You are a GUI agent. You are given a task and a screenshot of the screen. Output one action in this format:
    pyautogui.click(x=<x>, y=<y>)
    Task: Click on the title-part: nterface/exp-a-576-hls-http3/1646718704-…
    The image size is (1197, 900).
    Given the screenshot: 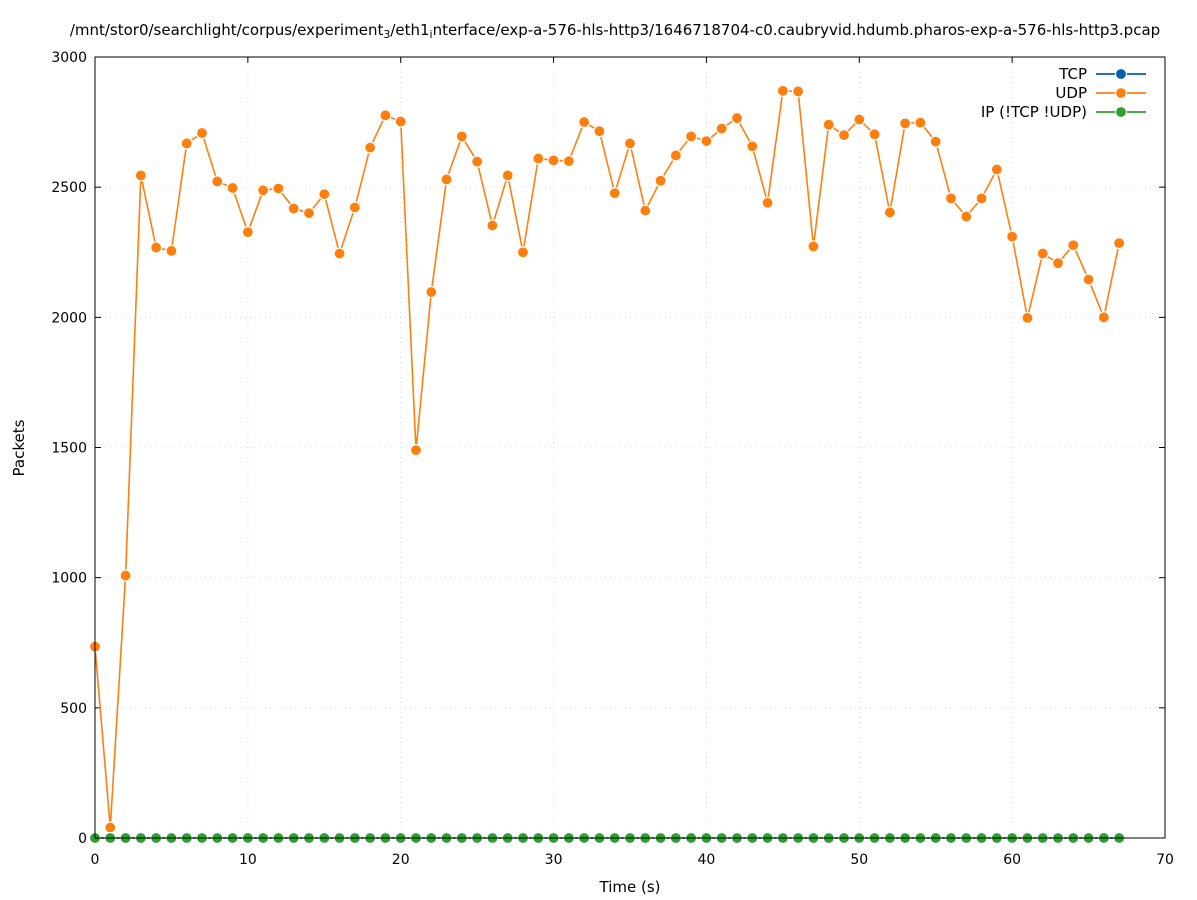 What is the action you would take?
    pyautogui.click(x=797, y=30)
    